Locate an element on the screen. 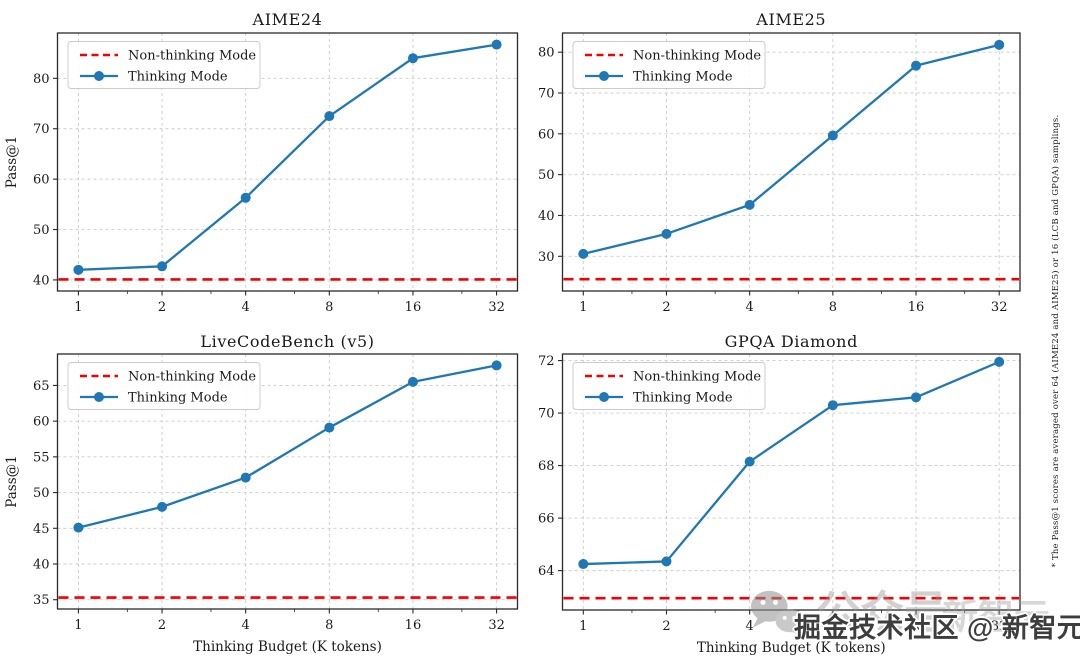  y-tick-label: 68 is located at coordinates (546, 466).